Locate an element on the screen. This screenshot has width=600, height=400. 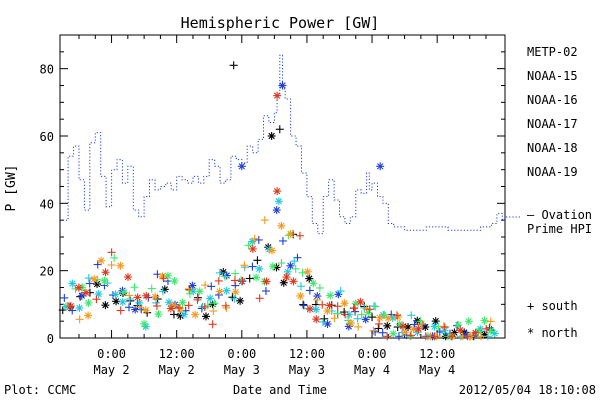
x-tick-time-label: 12:00 is located at coordinates (177, 354).